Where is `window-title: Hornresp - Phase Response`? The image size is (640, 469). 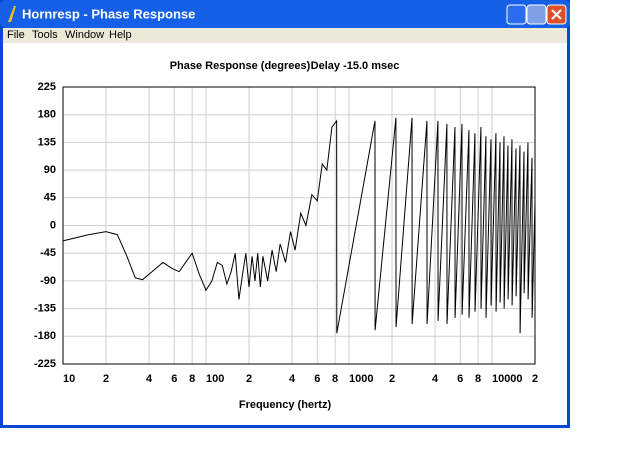 window-title: Hornresp - Phase Response is located at coordinates (108, 13).